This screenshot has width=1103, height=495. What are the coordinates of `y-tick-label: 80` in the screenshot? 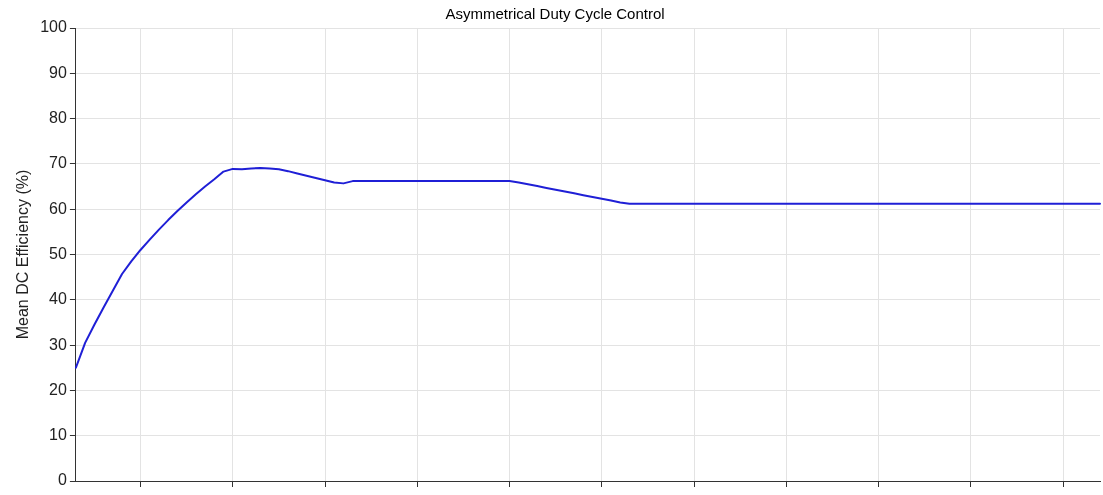 It's located at (58, 118).